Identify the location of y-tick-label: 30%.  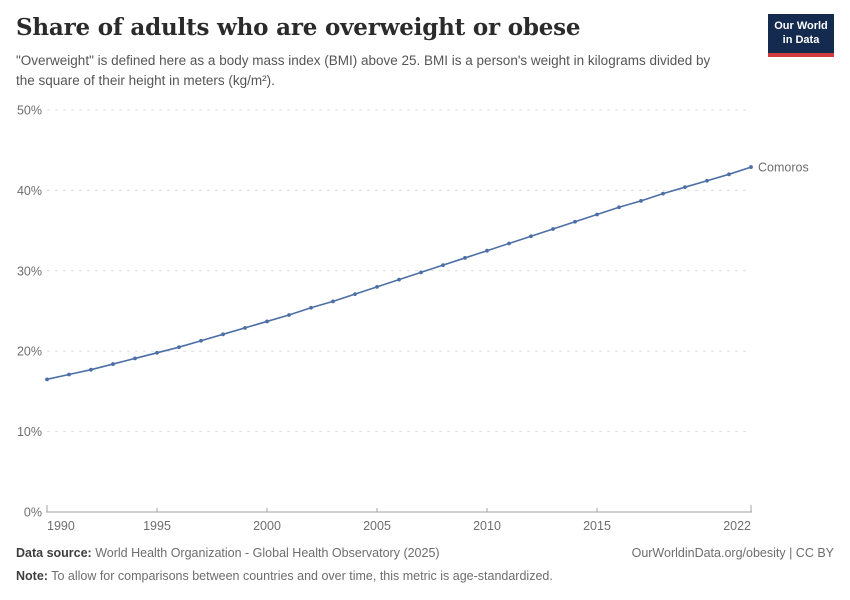
(29, 271).